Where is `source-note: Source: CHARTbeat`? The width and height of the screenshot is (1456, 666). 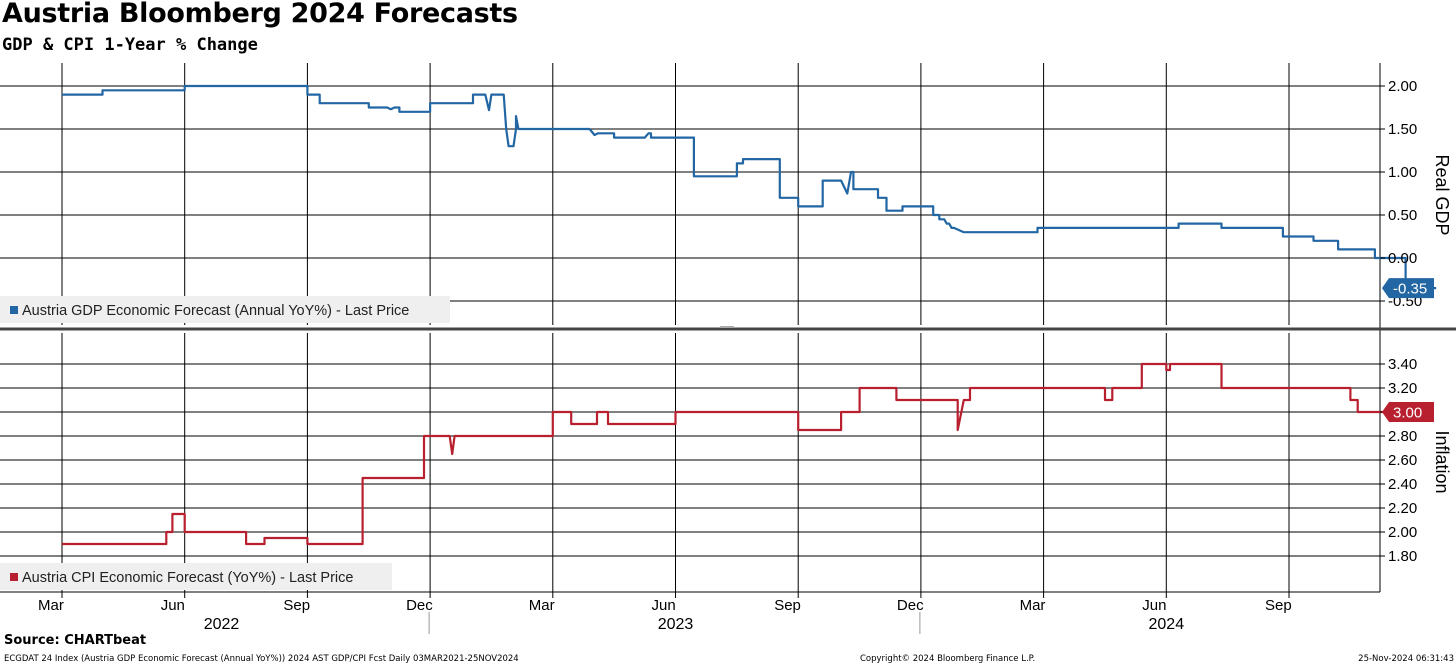
source-note: Source: CHARTbeat is located at coordinates (75, 640).